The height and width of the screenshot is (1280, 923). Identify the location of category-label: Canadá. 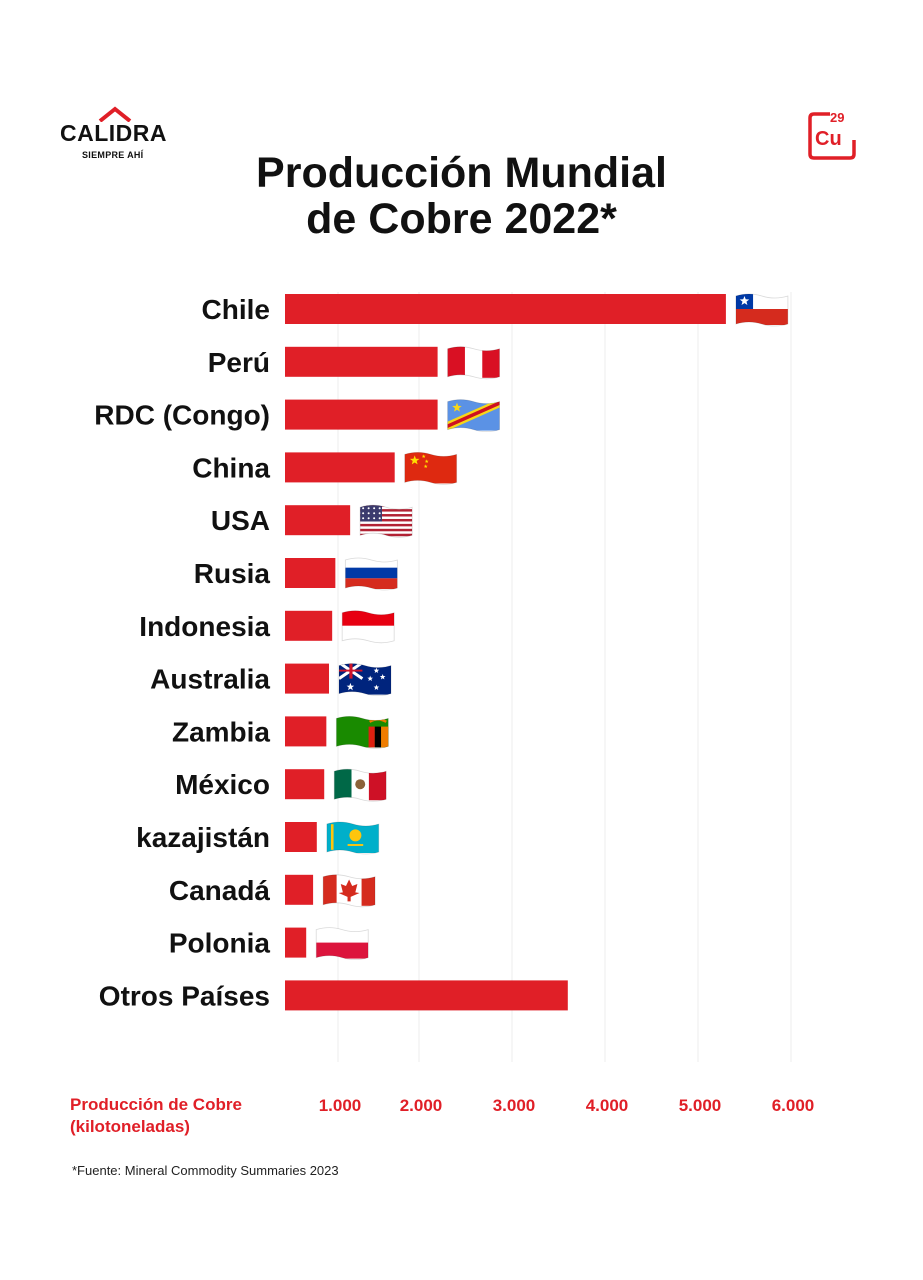
(220, 890).